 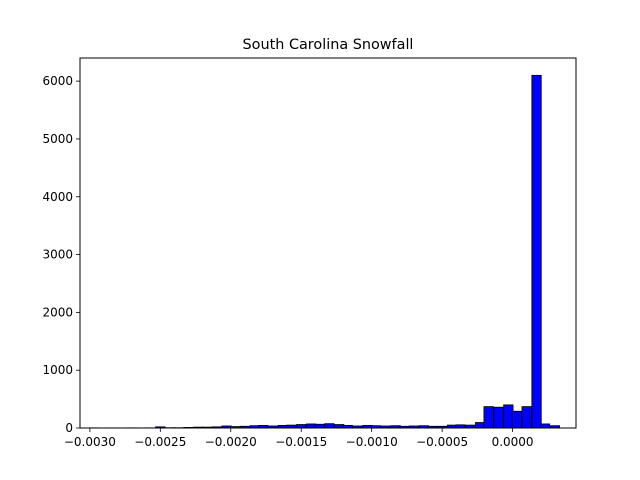 I want to click on y-tick-label: 1000, so click(x=57, y=370).